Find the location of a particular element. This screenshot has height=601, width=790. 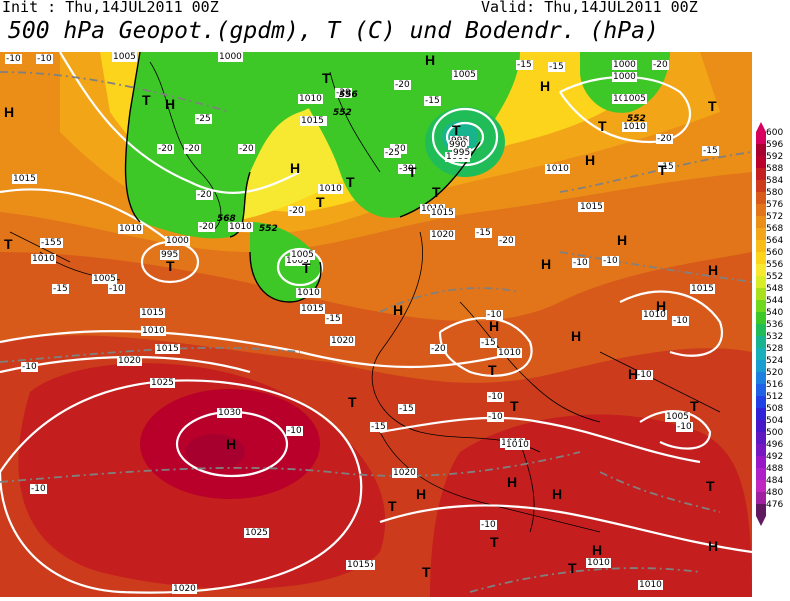

height-label: 568 is located at coordinates (226, 219).